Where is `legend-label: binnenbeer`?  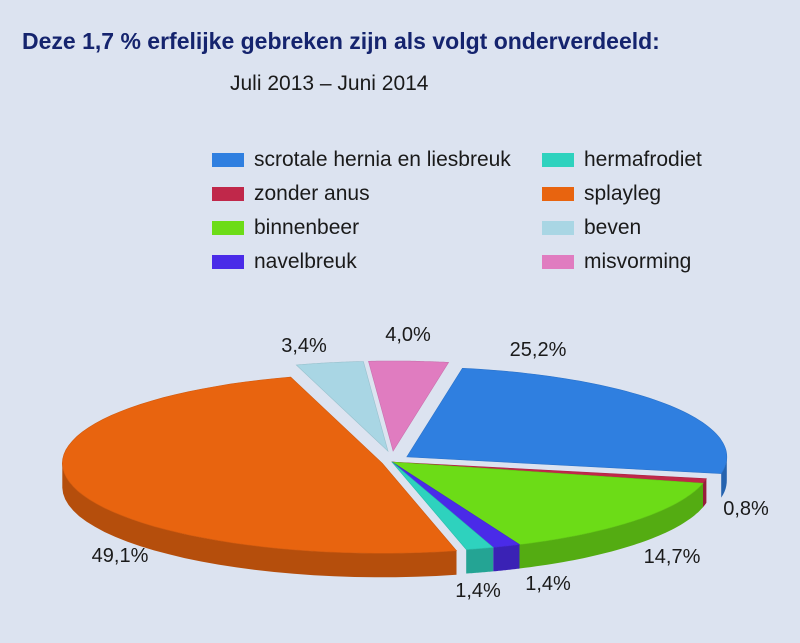
legend-label: binnenbeer is located at coordinates (307, 227).